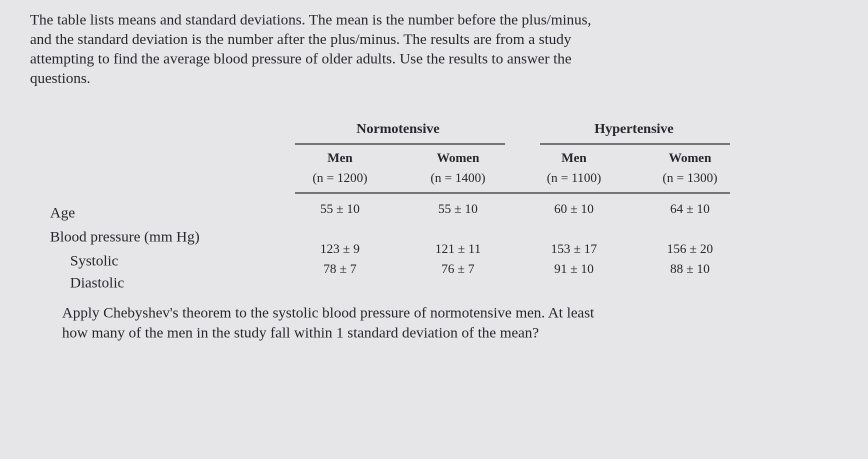  I want to click on cell: 153 ± 17, so click(574, 248).